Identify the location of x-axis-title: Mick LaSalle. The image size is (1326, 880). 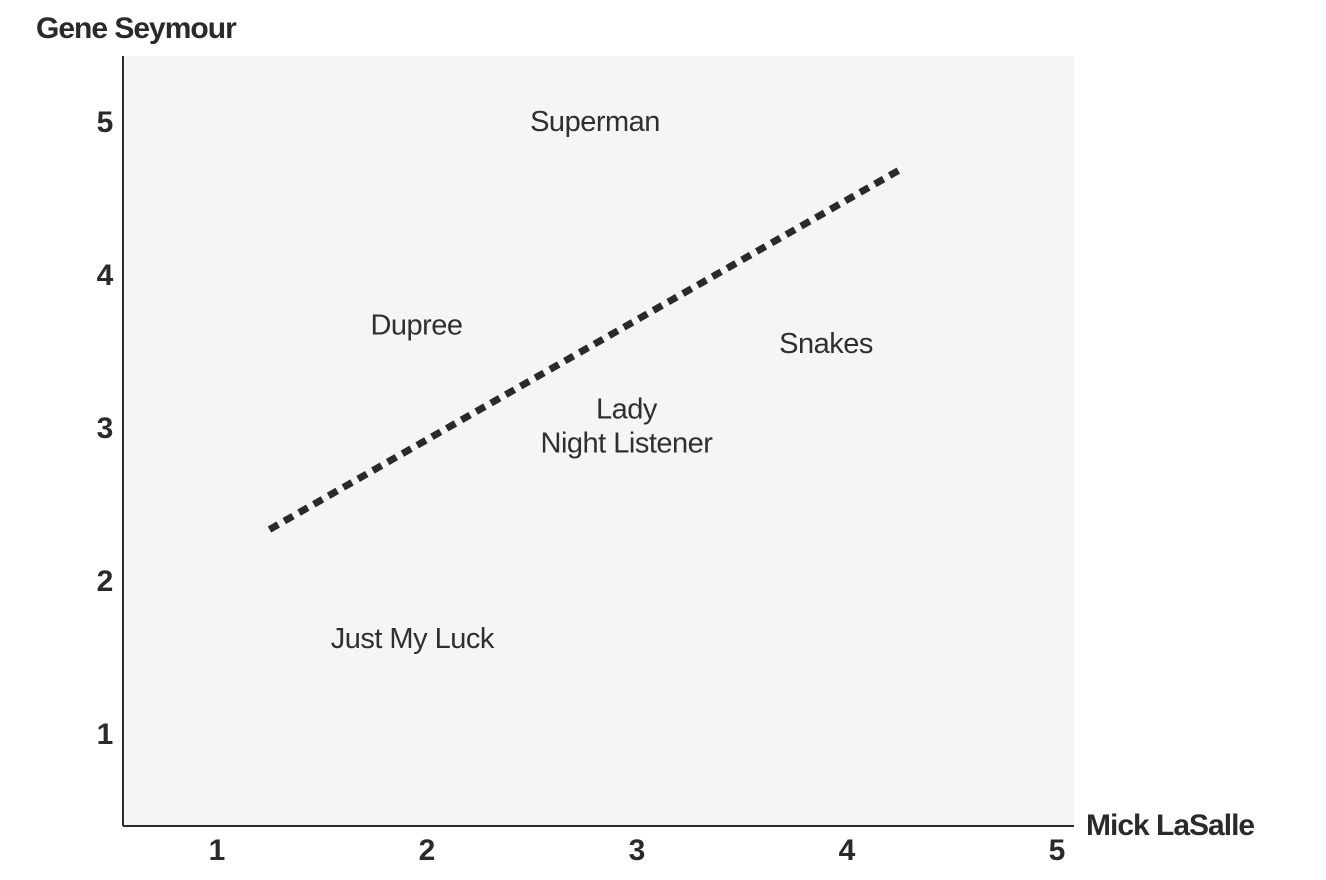
(1170, 825).